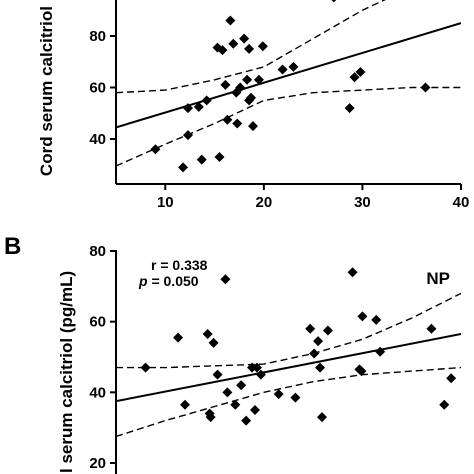 This screenshot has height=474, width=474. What do you see at coordinates (264, 202) in the screenshot?
I see `panel-a-x-tick-label: 20` at bounding box center [264, 202].